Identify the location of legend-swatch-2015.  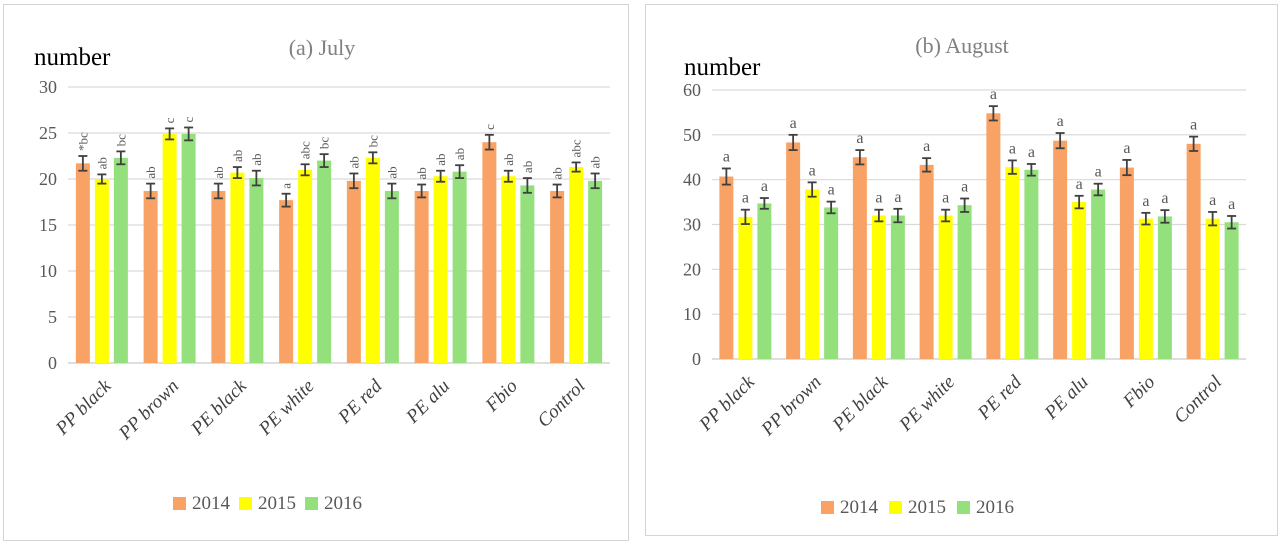
(895, 507).